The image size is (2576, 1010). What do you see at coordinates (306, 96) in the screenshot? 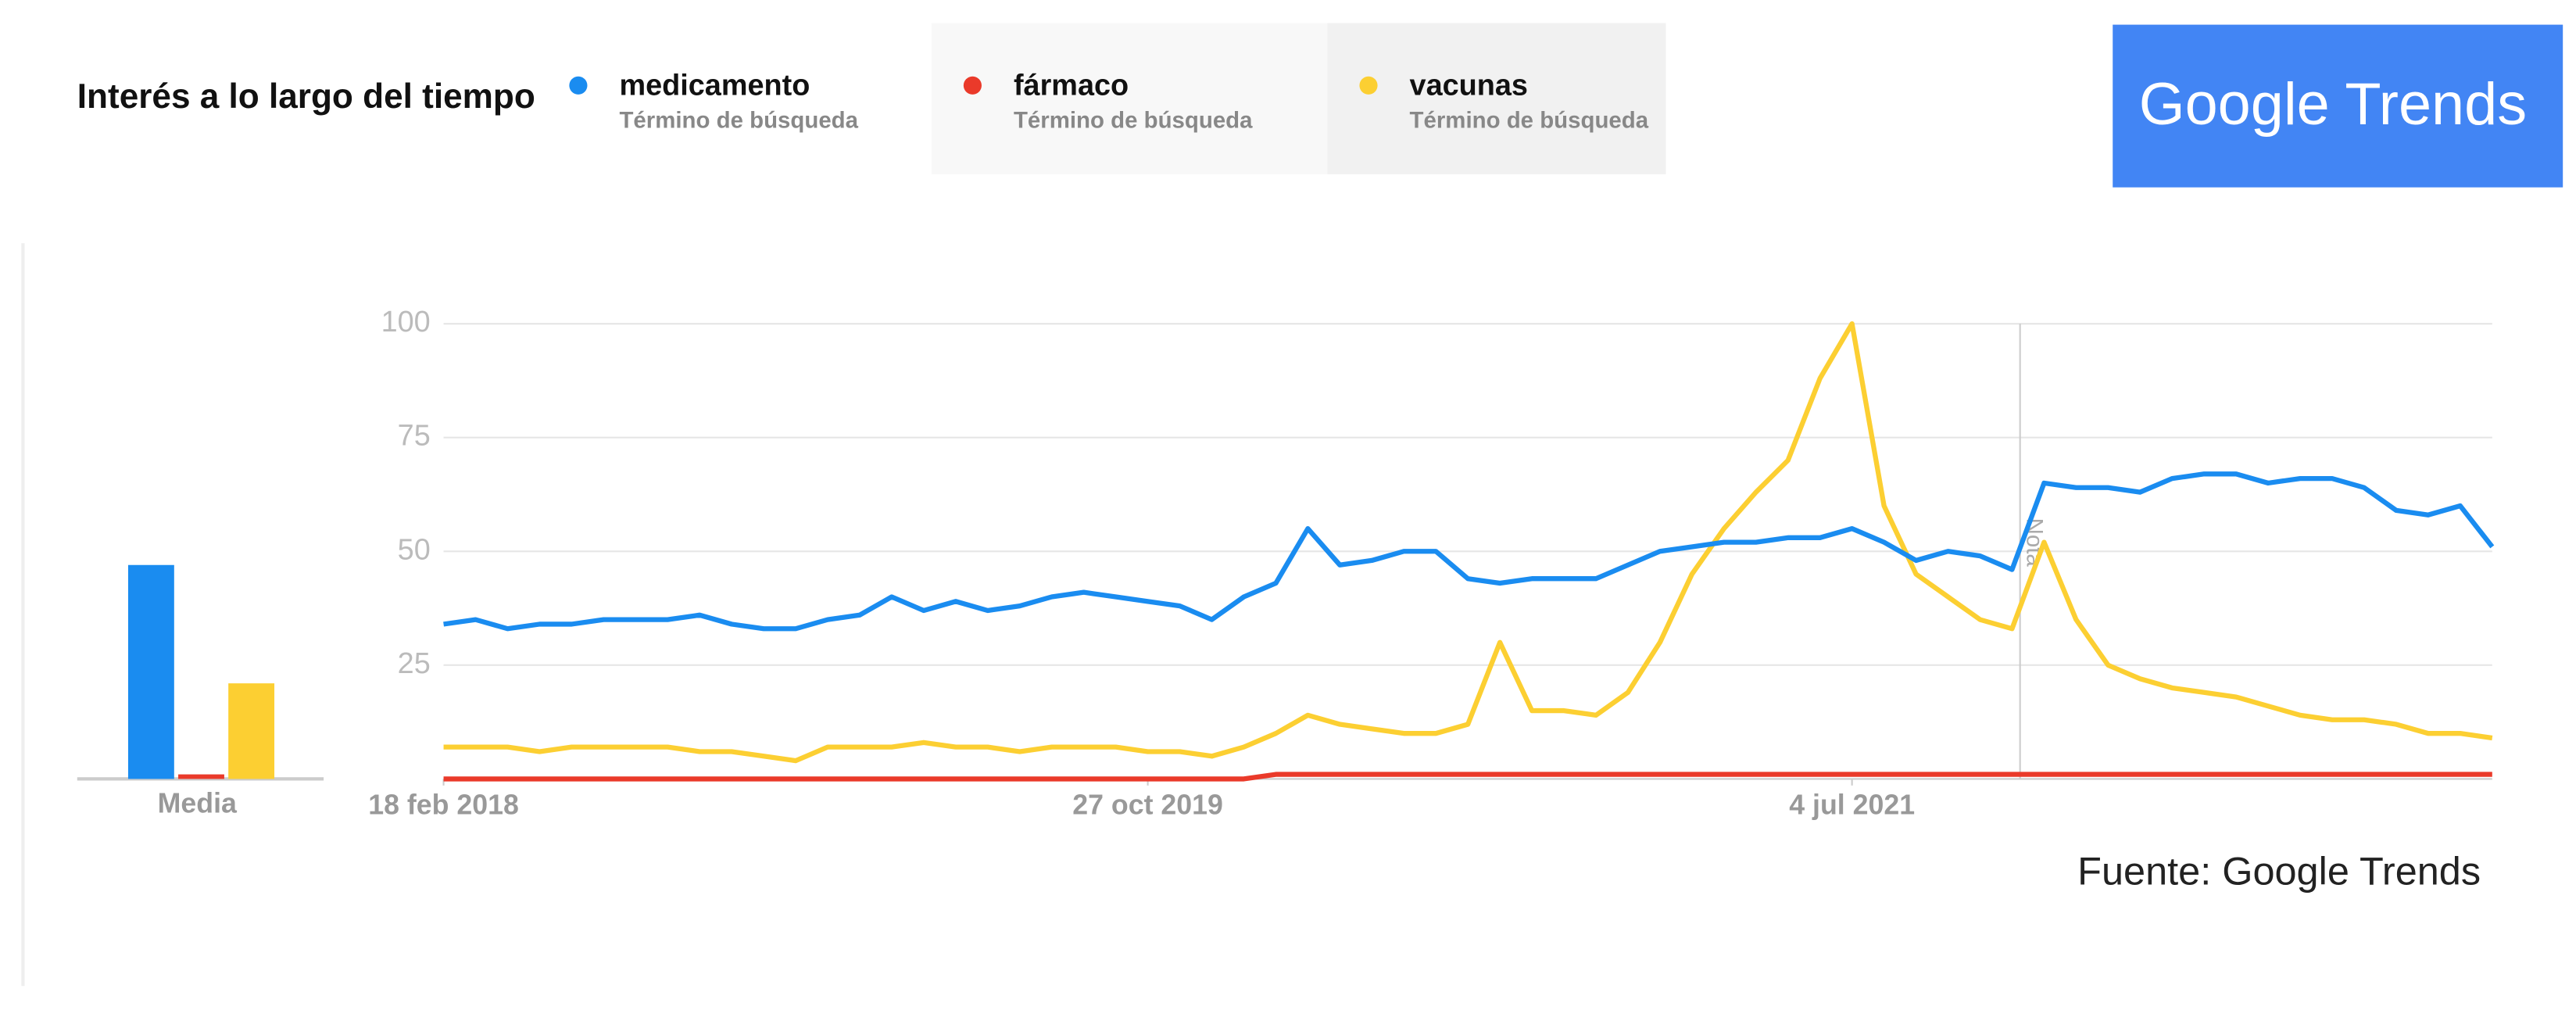
I see `chart-title: Interés a lo largo del tiempo` at bounding box center [306, 96].